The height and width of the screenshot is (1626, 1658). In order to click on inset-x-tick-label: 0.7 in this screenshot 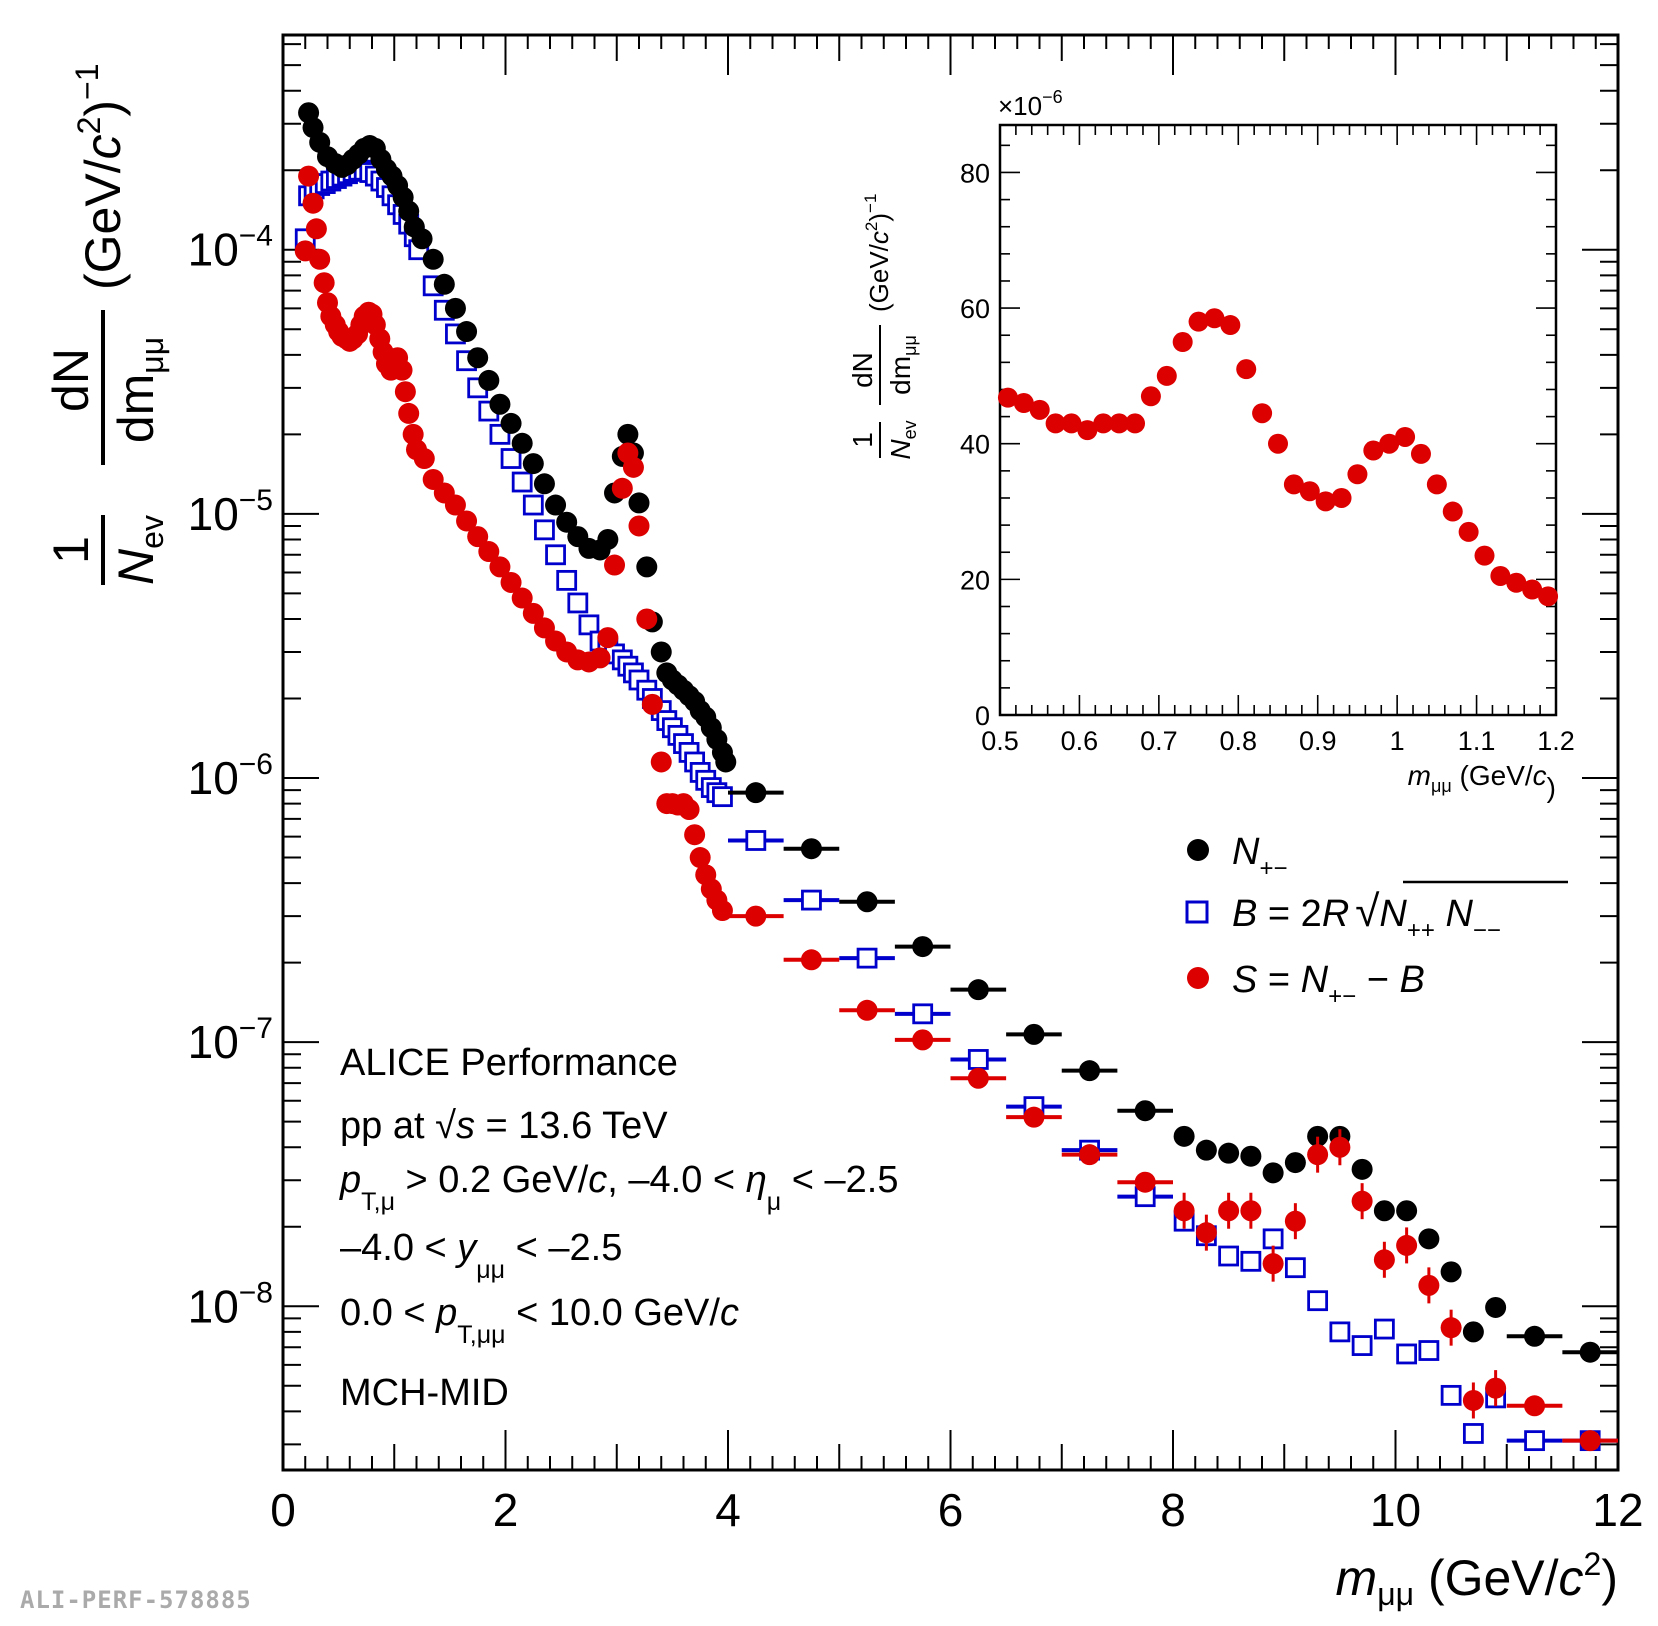, I will do `click(1159, 741)`.